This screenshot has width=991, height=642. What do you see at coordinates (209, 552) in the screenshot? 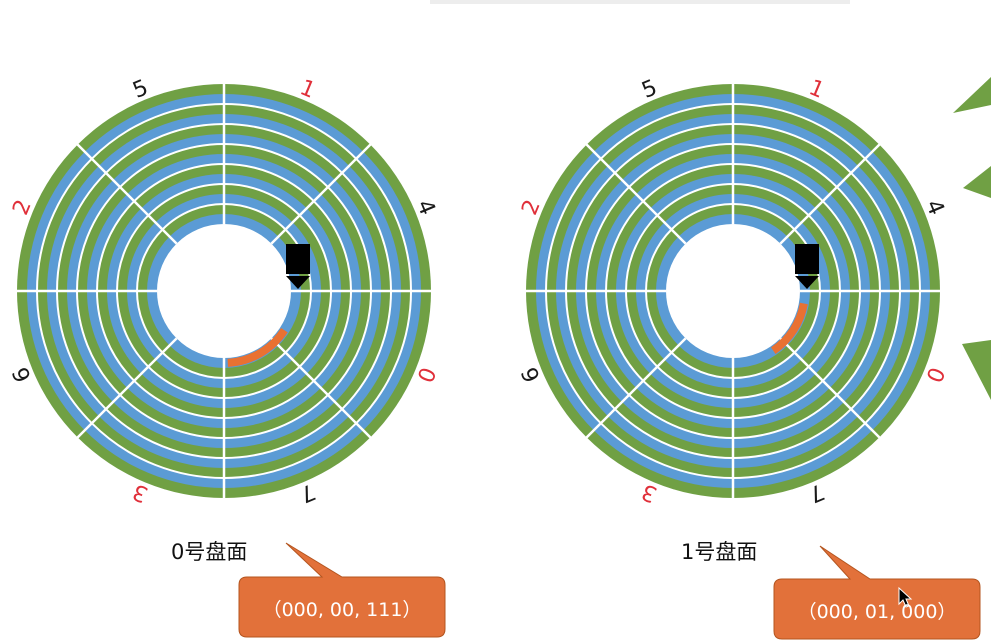
I see `disk-0-title: 0号盘面` at bounding box center [209, 552].